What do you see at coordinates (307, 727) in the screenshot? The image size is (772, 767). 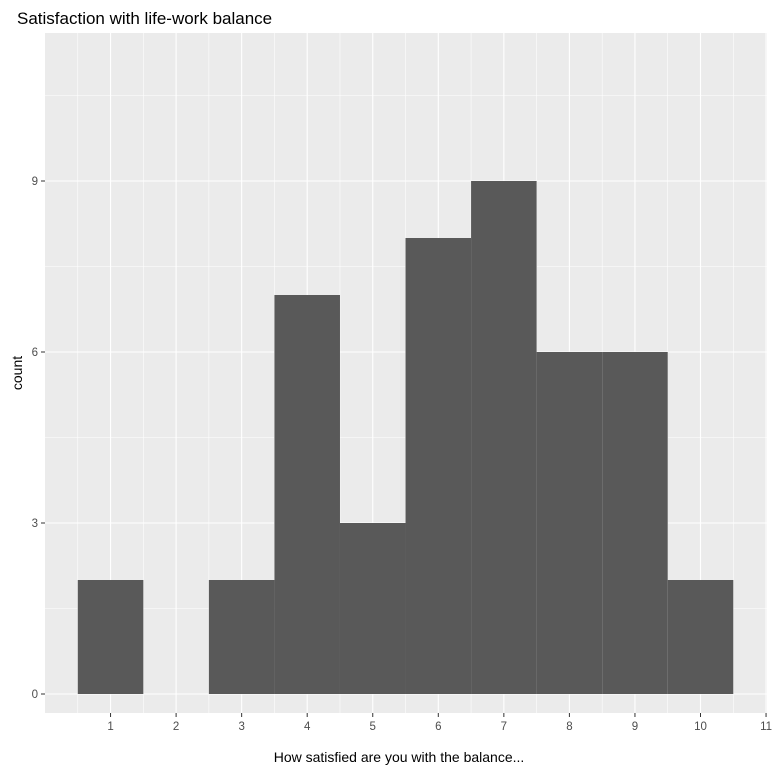 I see `x-tick-label: 4` at bounding box center [307, 727].